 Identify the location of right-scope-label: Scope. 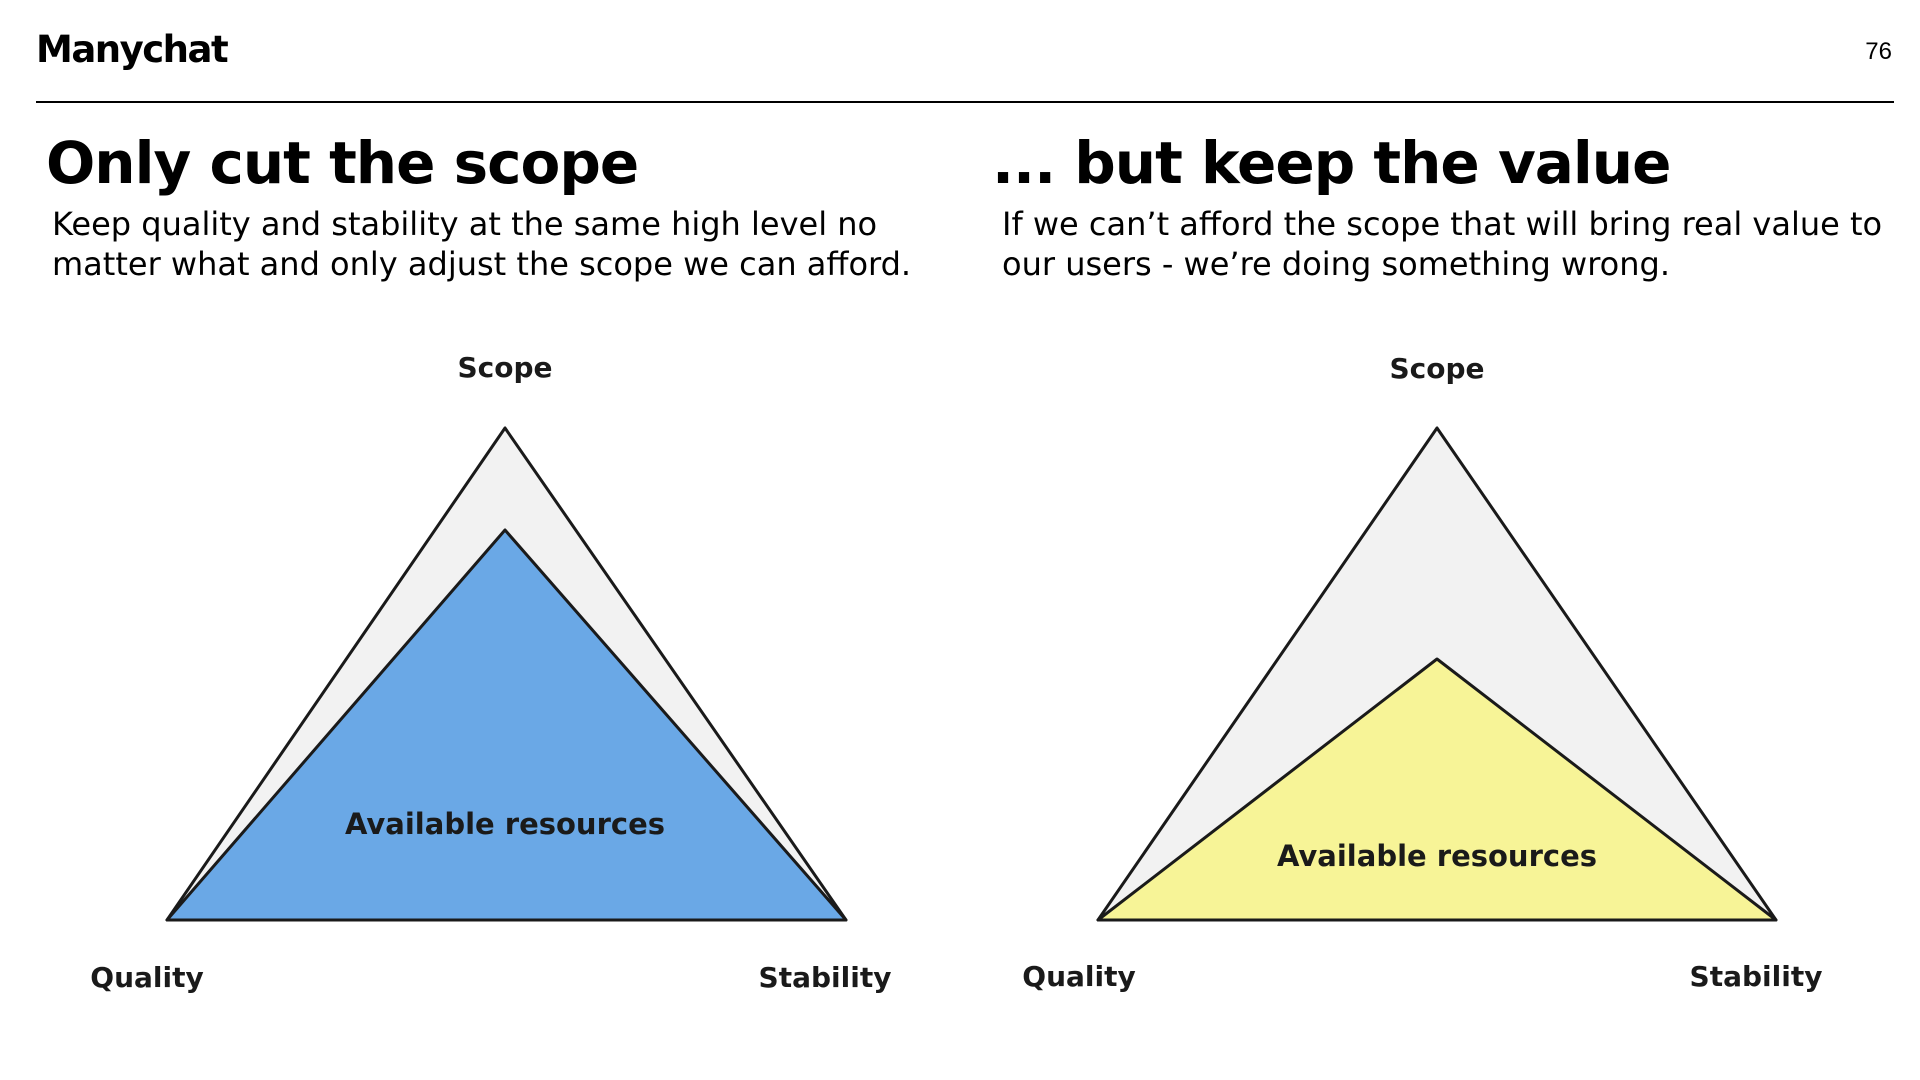
(1436, 368).